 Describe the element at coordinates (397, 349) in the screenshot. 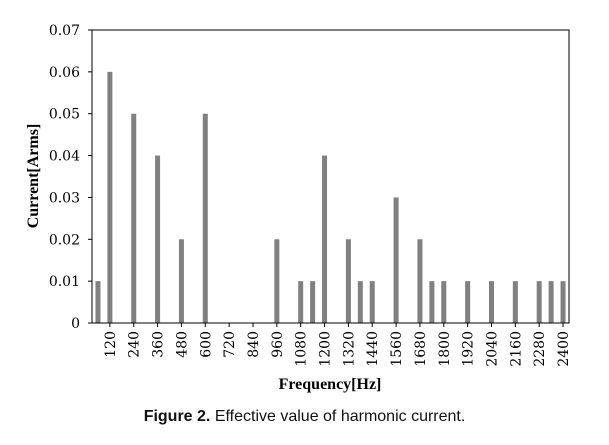

I see `x-tick-label: 1560` at that location.